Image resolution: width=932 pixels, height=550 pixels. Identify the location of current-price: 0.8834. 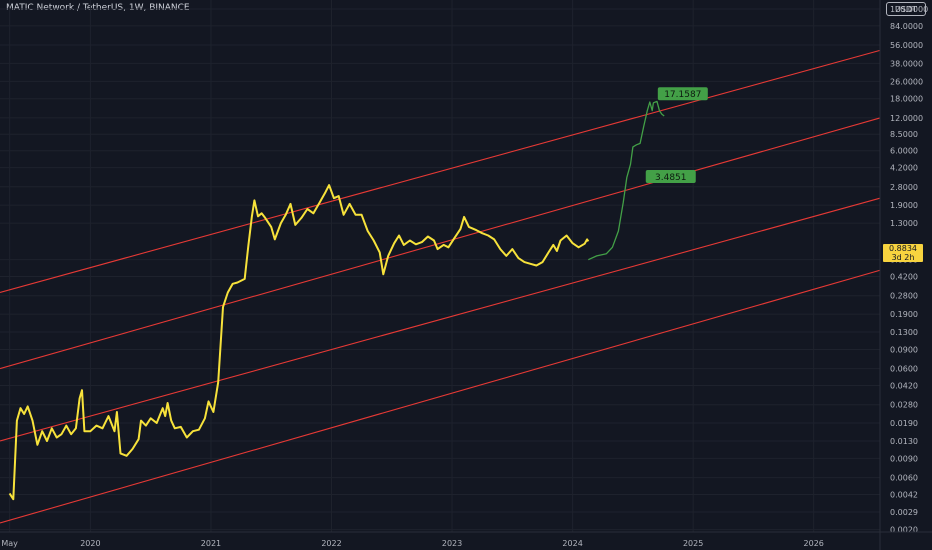
(903, 248).